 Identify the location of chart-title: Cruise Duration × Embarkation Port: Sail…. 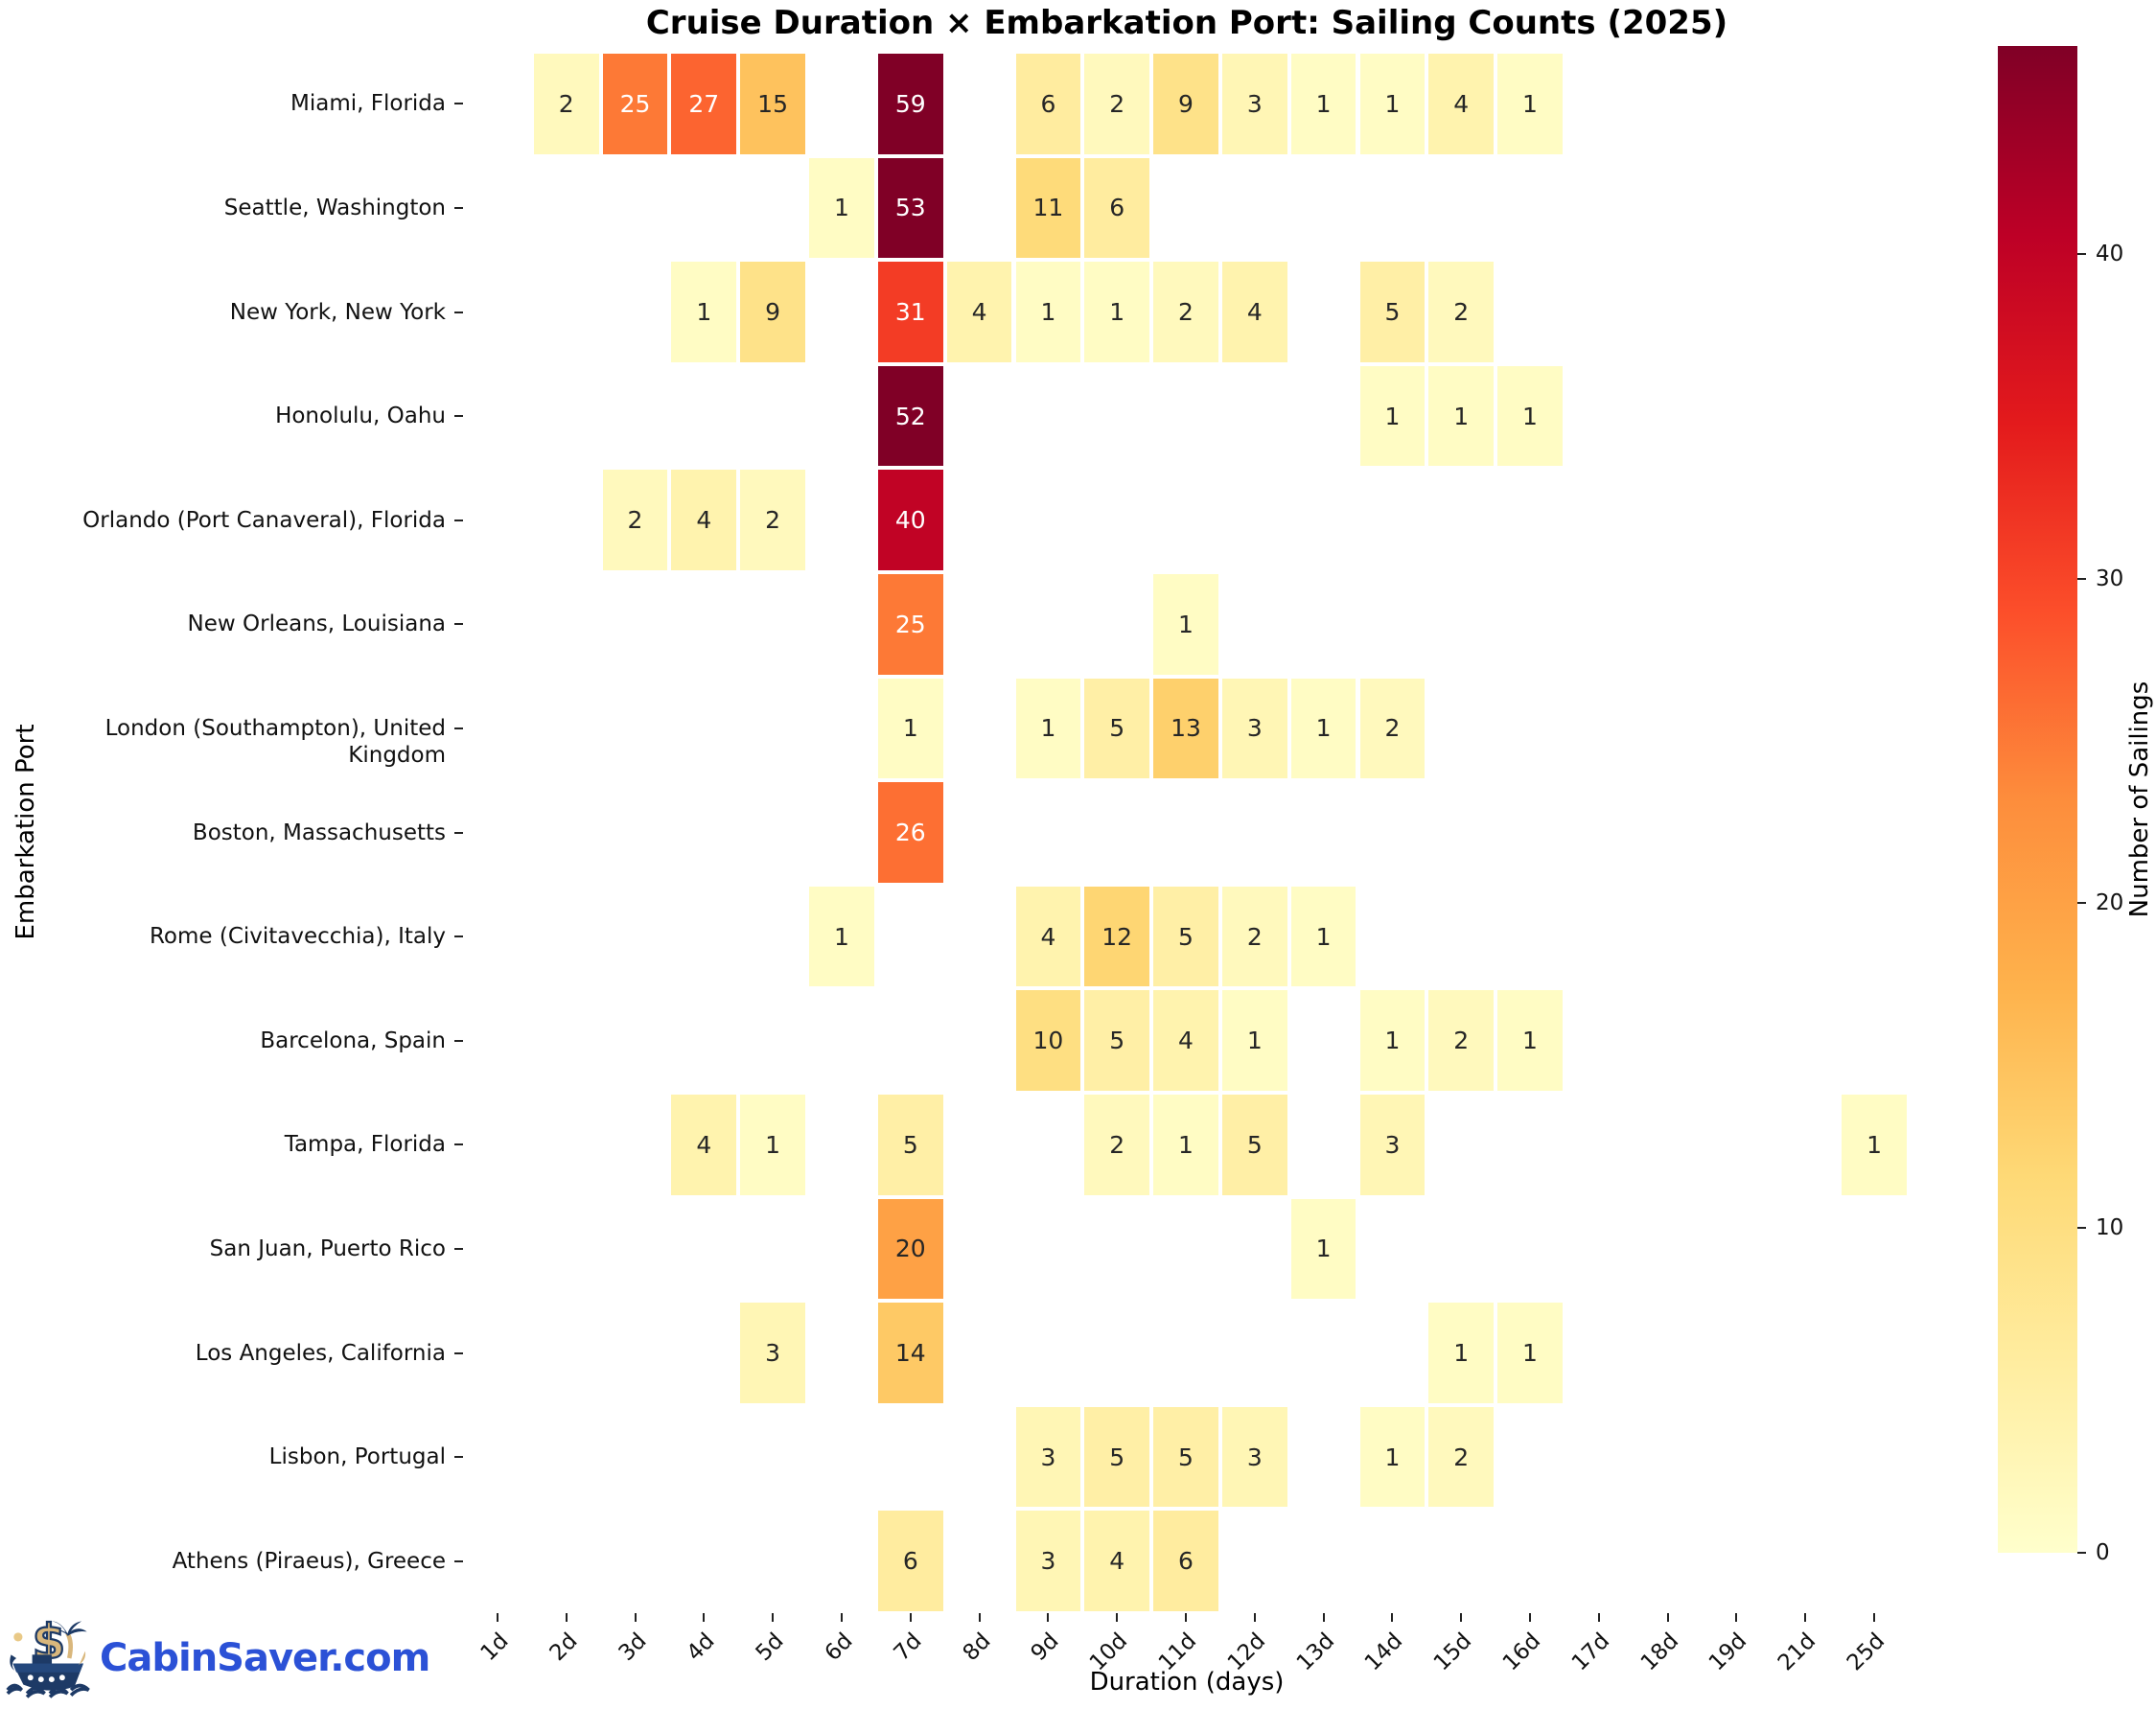
(1186, 23).